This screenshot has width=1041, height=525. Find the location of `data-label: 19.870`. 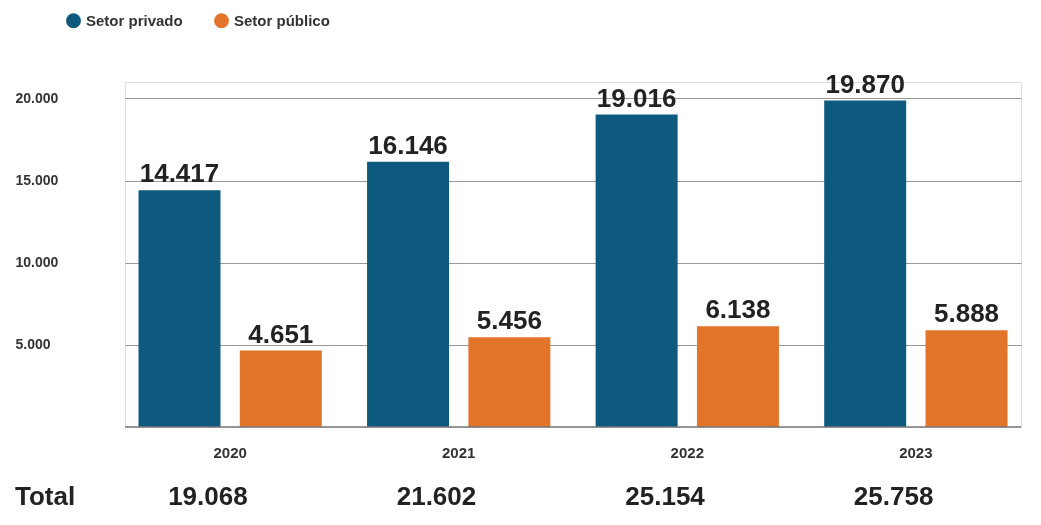

data-label: 19.870 is located at coordinates (865, 83).